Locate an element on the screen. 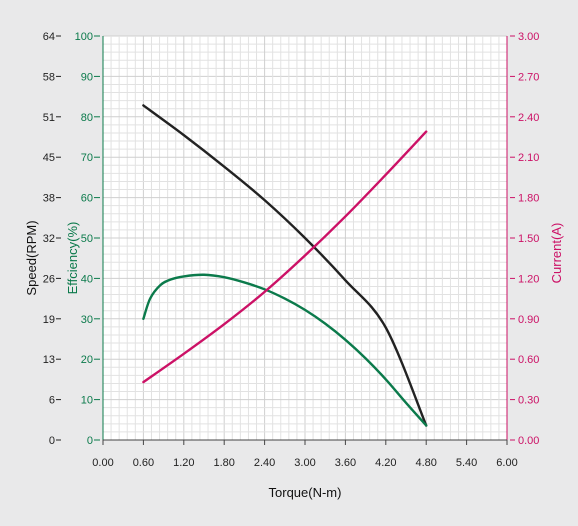  efficiency-tick-label: 100 is located at coordinates (84, 37).